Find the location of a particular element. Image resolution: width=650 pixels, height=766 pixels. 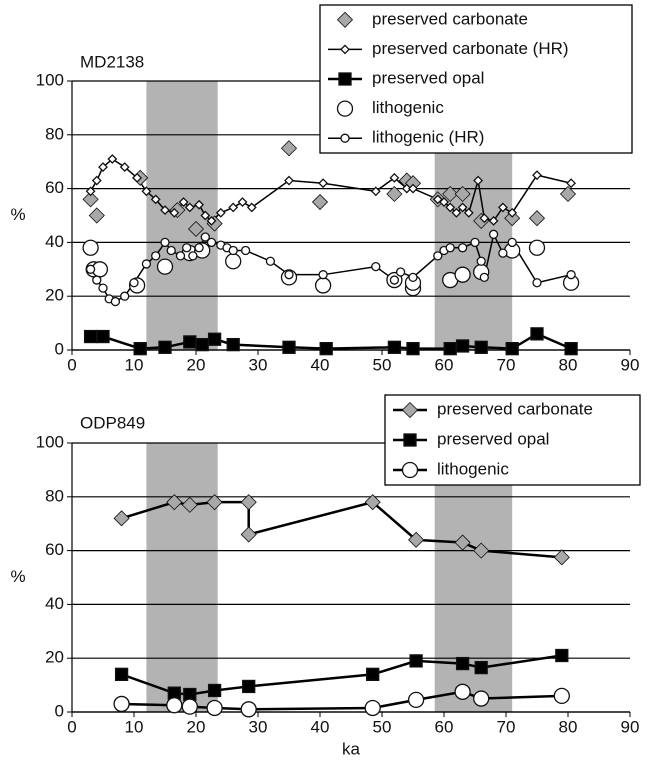

x-tick-label: 80 is located at coordinates (568, 726).